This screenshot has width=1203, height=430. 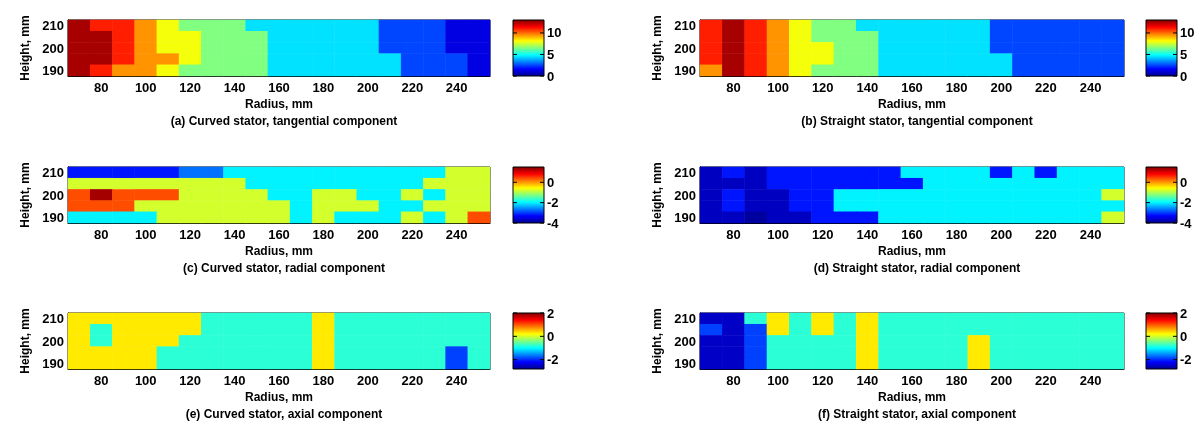 I want to click on text: (a) Curved stator, tangential component, so click(x=284, y=121).